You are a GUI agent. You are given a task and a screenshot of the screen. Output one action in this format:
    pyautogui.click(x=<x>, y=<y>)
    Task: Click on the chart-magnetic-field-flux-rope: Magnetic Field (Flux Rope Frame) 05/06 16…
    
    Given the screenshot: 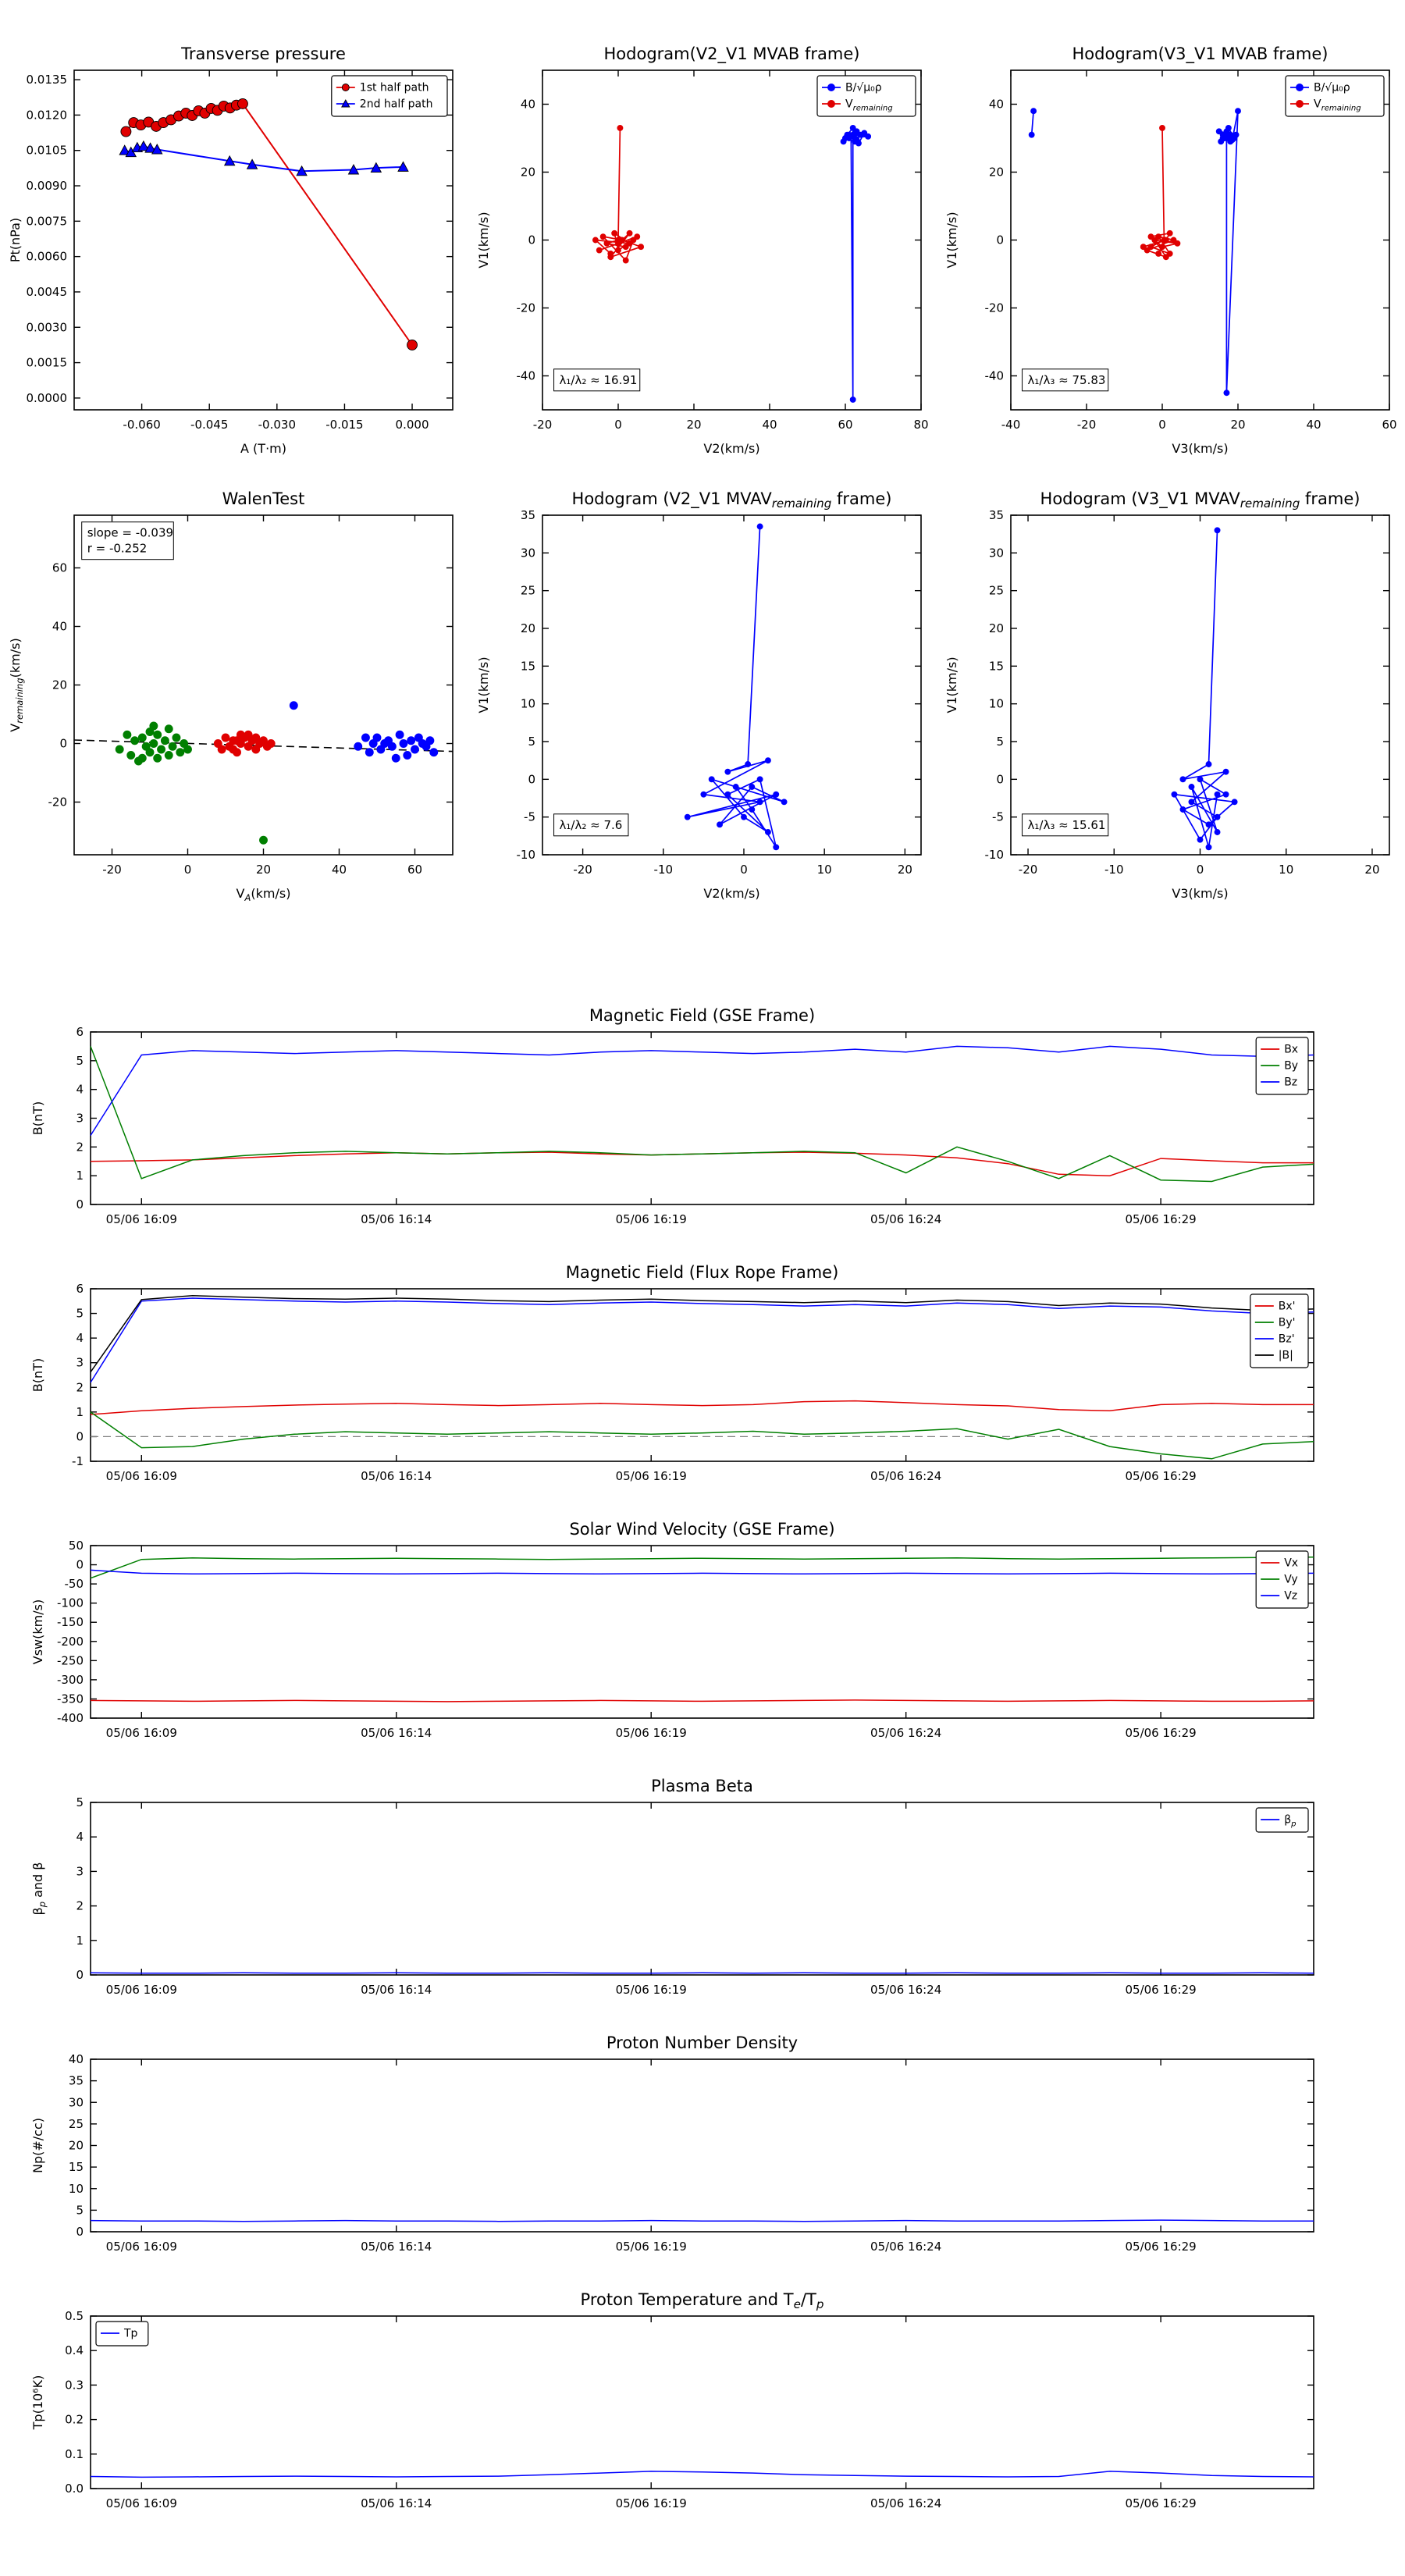 What is the action you would take?
    pyautogui.click(x=703, y=1381)
    